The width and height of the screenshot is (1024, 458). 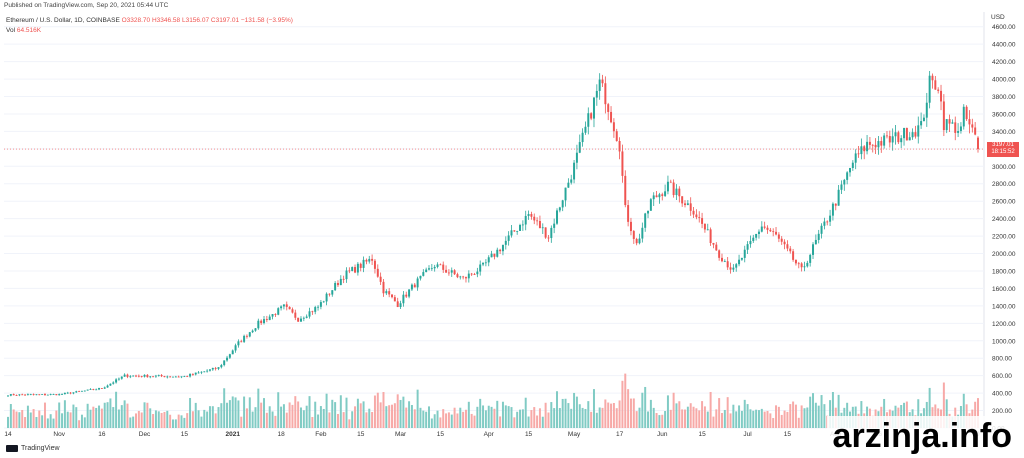 What do you see at coordinates (998, 17) in the screenshot?
I see `currency-label: USD` at bounding box center [998, 17].